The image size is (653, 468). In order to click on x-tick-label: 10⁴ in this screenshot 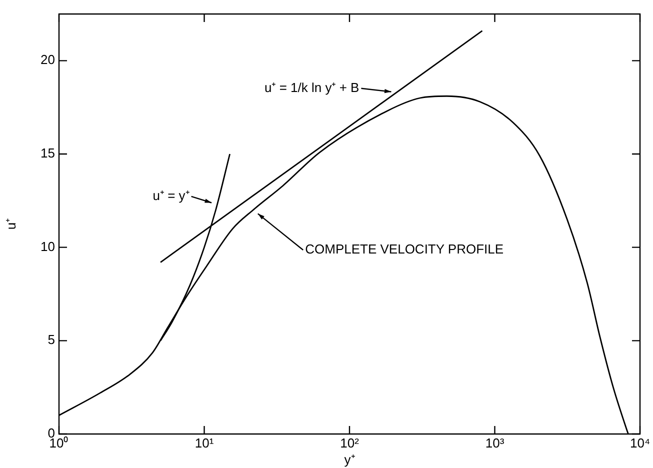, I will do `click(640, 442)`.